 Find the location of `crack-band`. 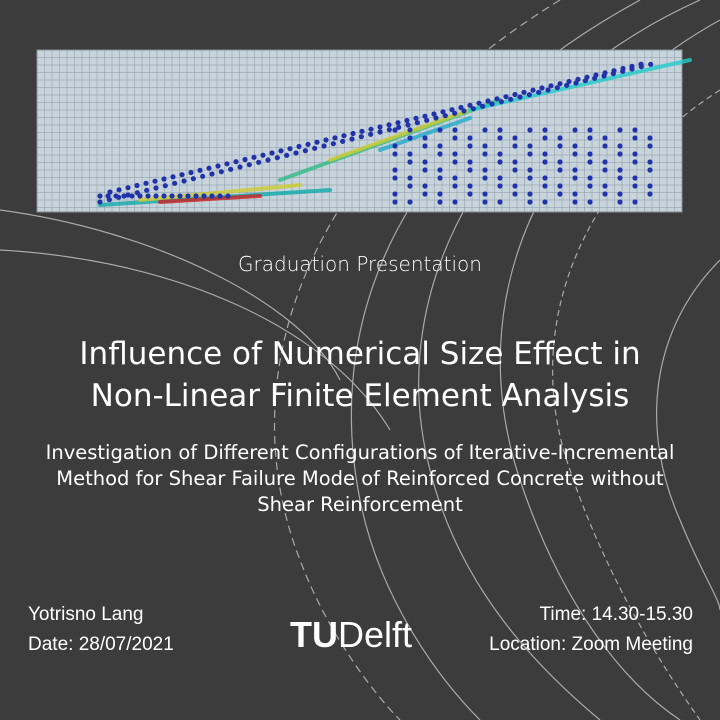

crack-band is located at coordinates (400, 135).